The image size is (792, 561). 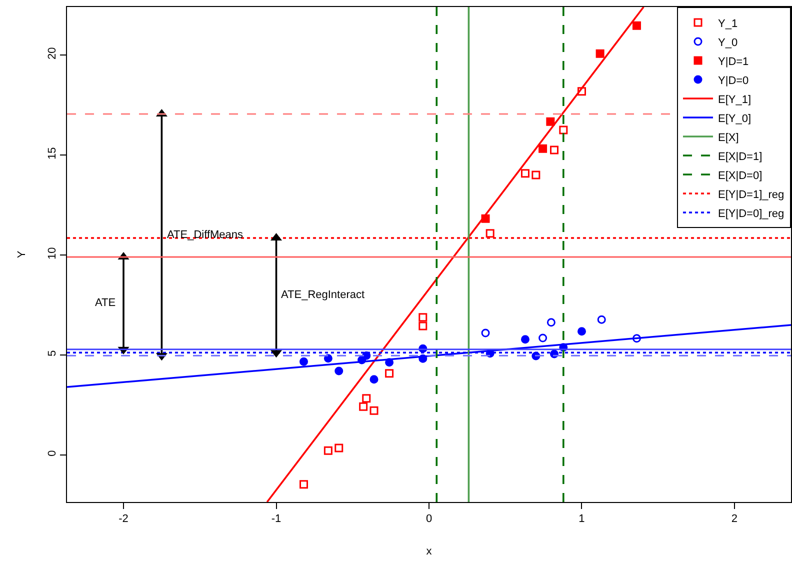 I want to click on legend-label: E[Y_1], so click(x=735, y=100).